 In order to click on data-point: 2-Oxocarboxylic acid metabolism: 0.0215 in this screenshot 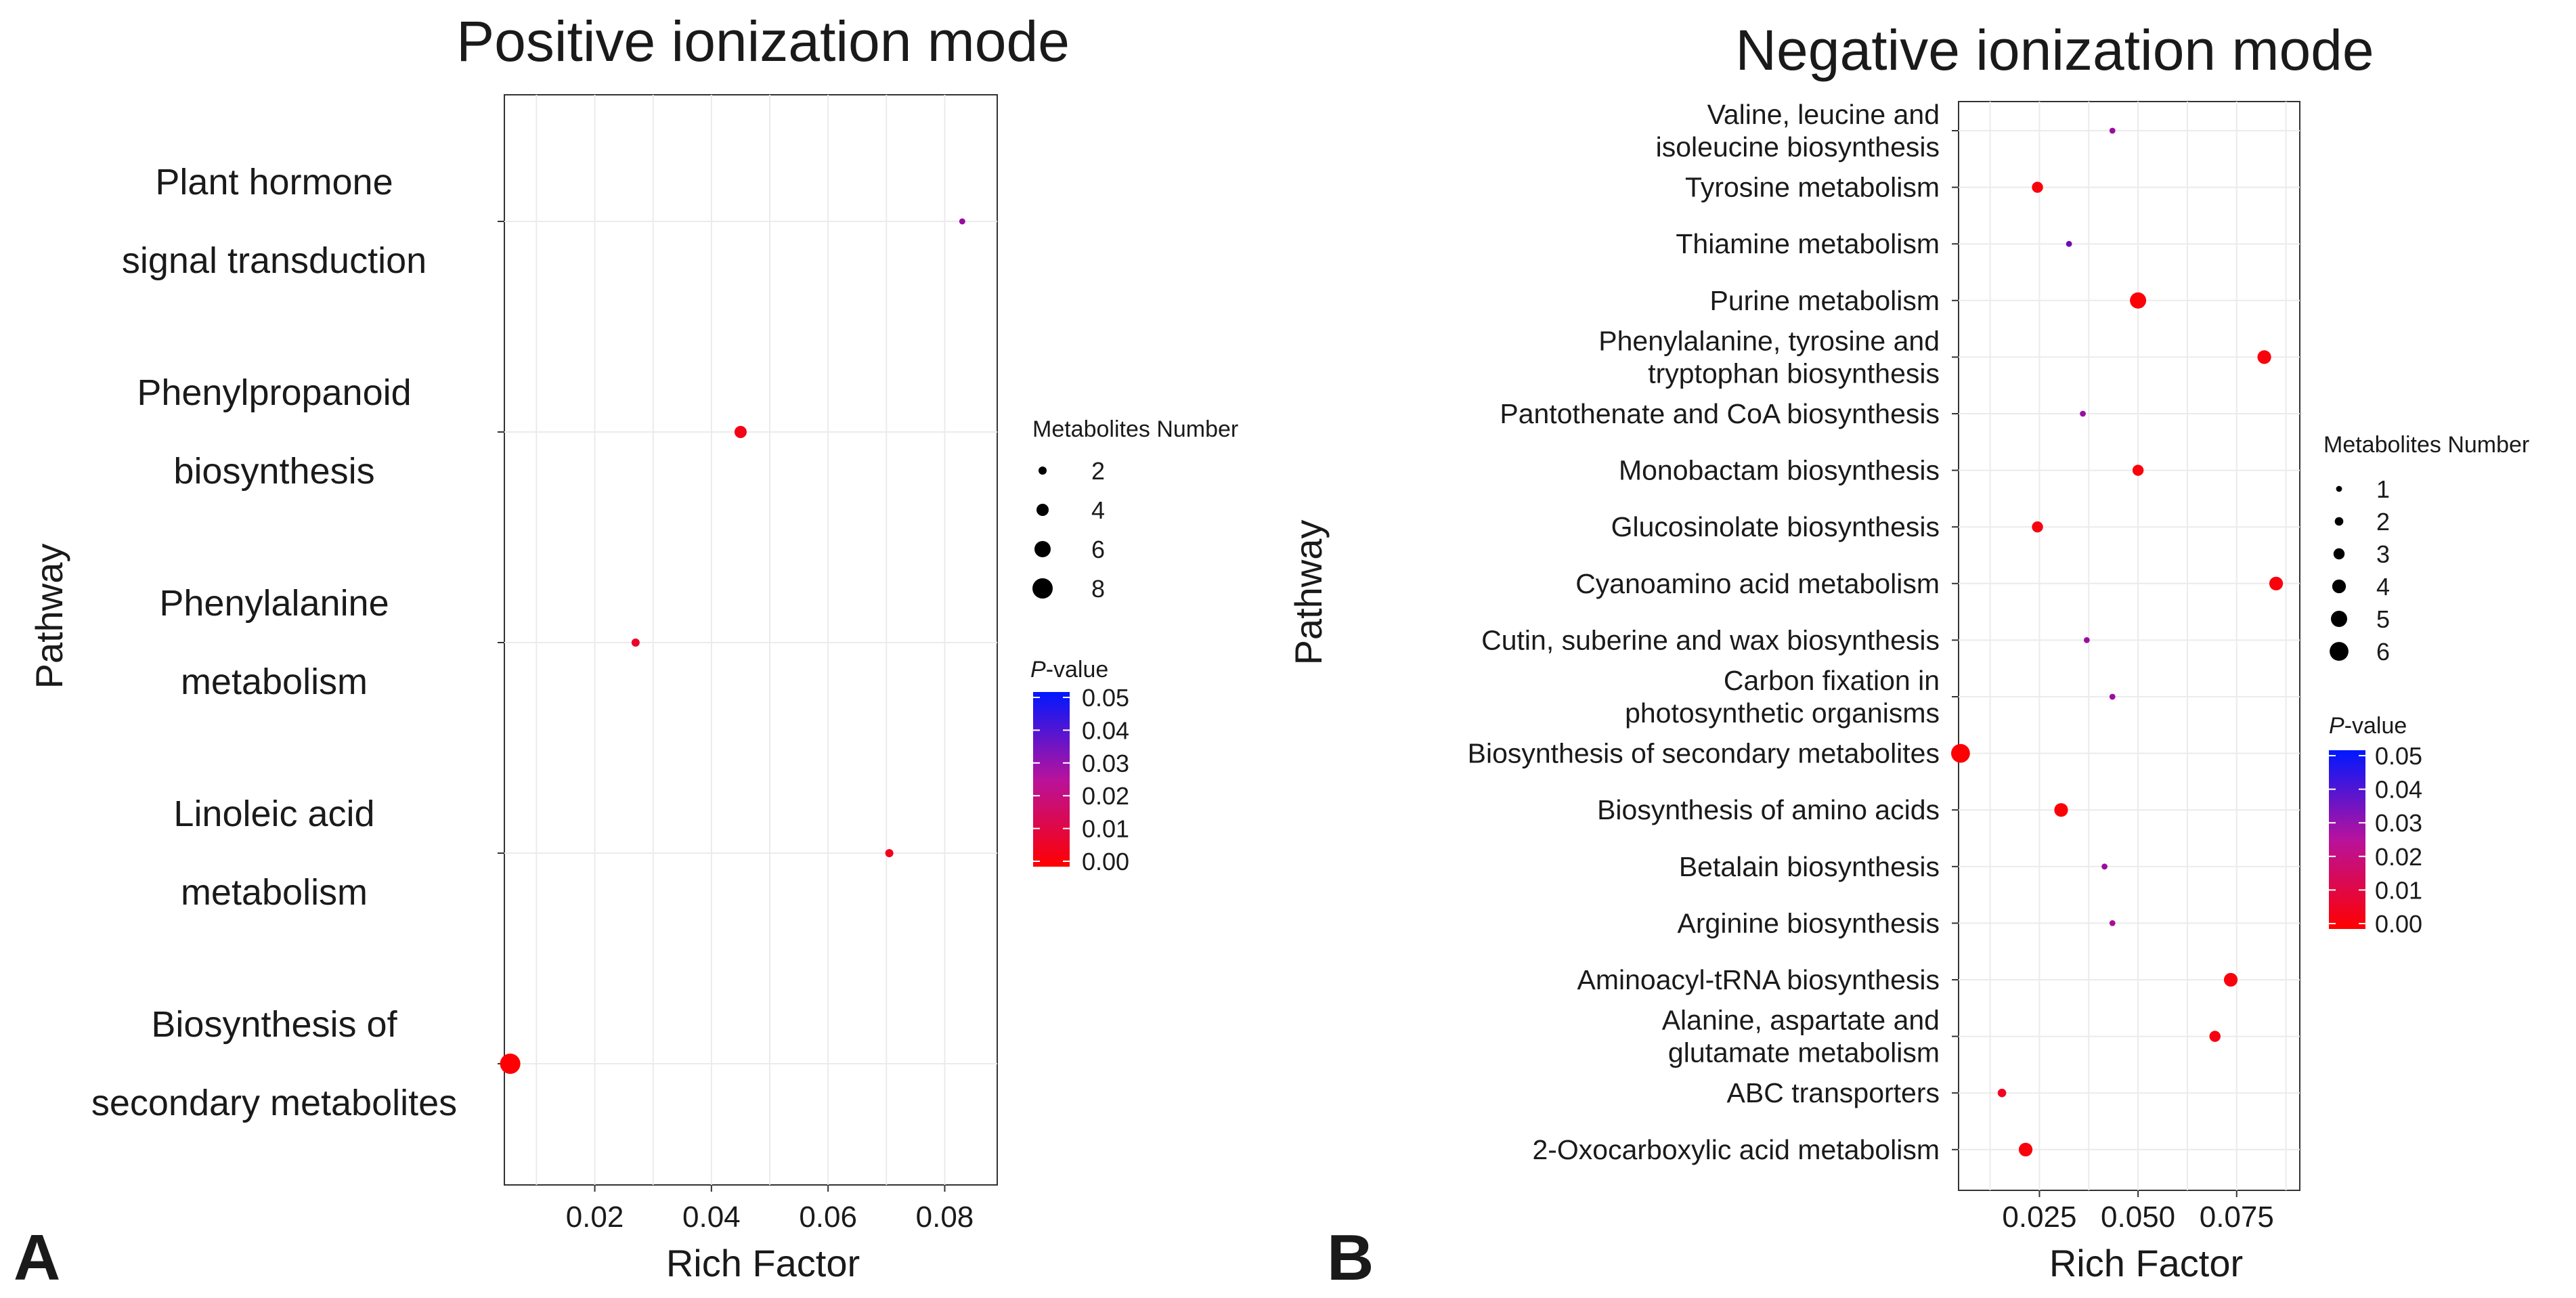, I will do `click(2025, 1149)`.